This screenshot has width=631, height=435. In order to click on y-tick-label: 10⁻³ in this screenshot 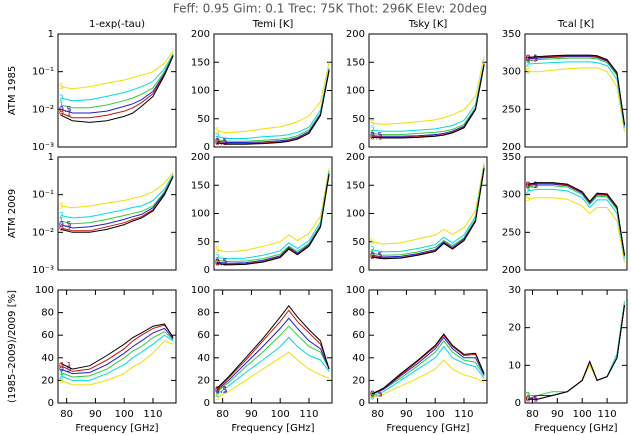, I will do `click(43, 147)`.